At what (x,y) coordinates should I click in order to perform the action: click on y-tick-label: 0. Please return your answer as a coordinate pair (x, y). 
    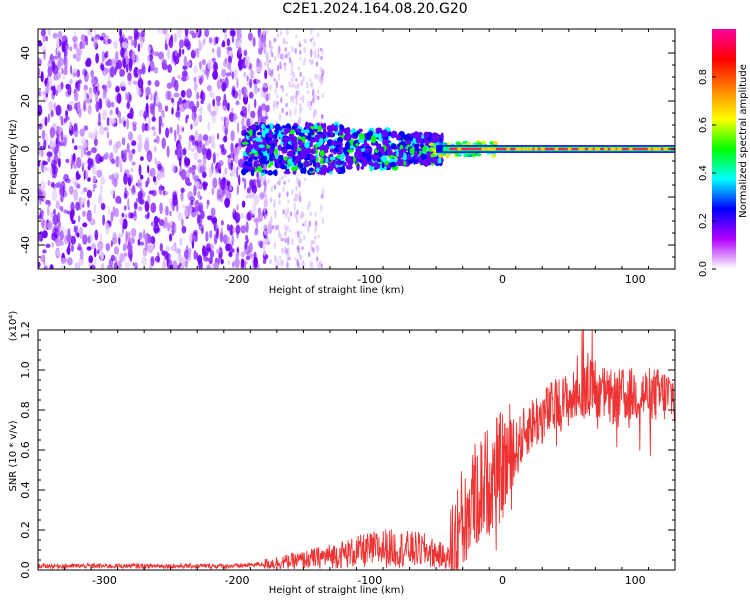
    Looking at the image, I should click on (25, 149).